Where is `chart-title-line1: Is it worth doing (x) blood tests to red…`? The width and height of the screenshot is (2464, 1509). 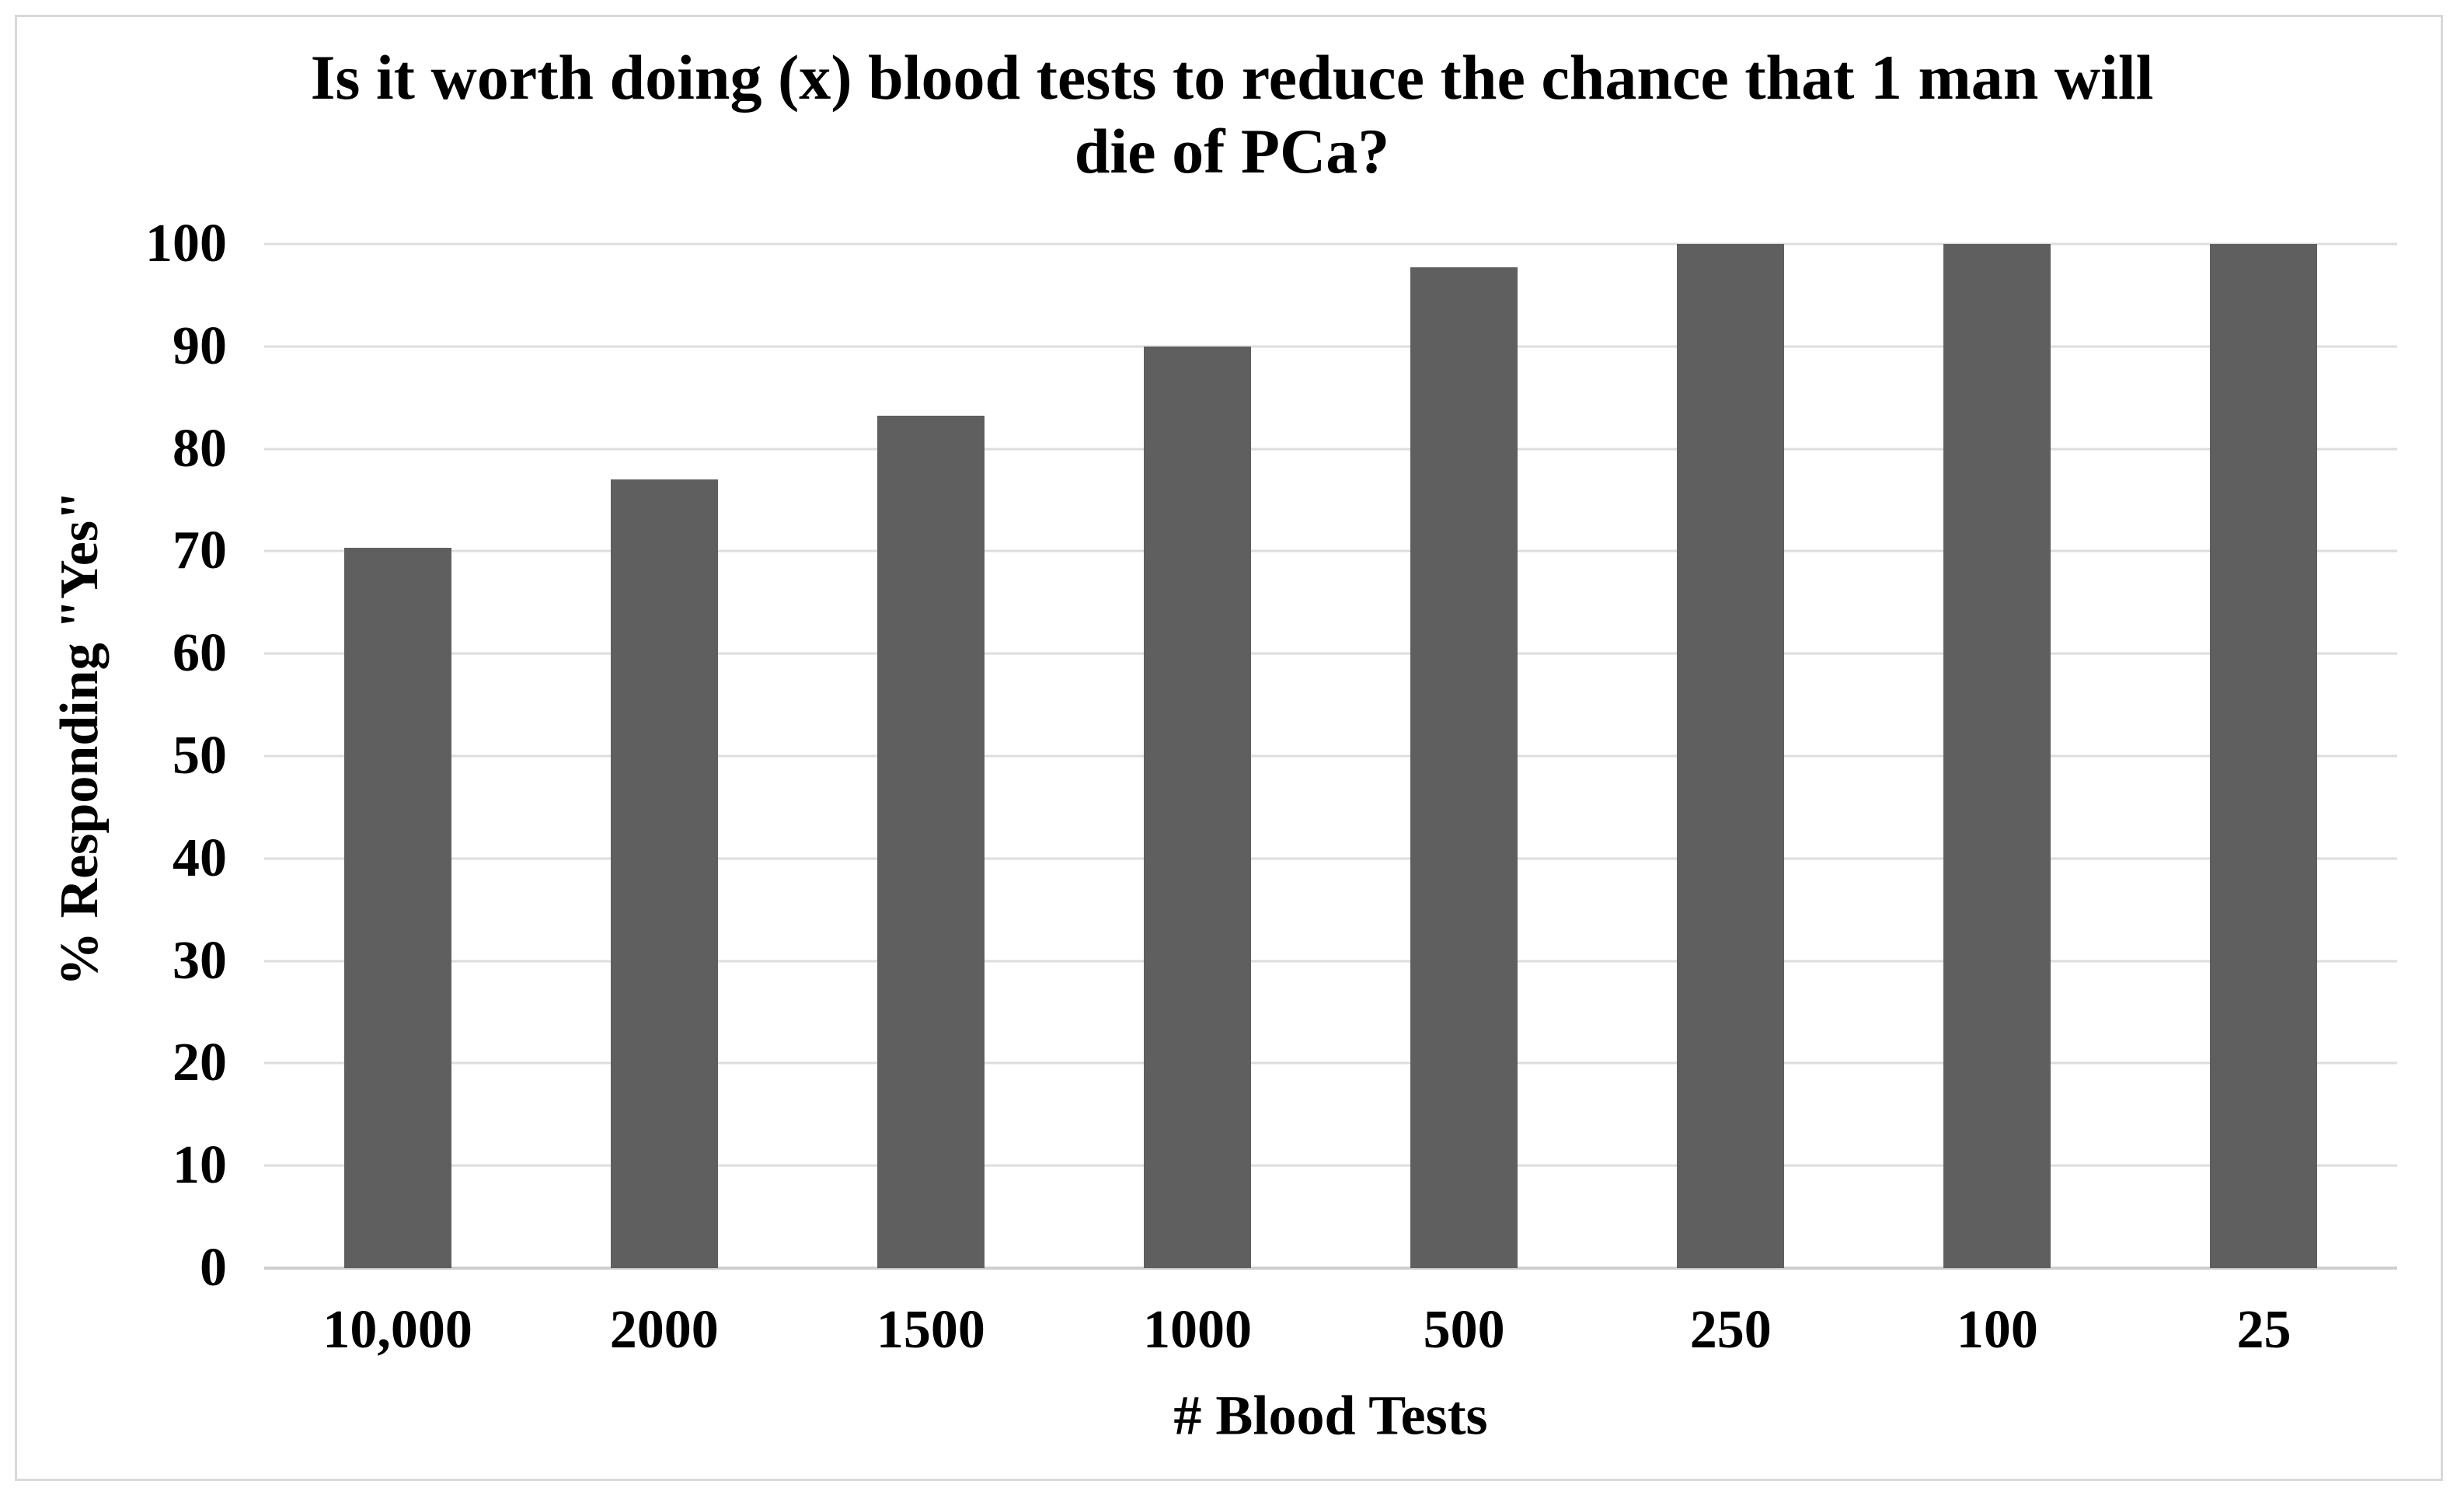 chart-title-line1: Is it worth doing (x) blood tests to red… is located at coordinates (1232, 77).